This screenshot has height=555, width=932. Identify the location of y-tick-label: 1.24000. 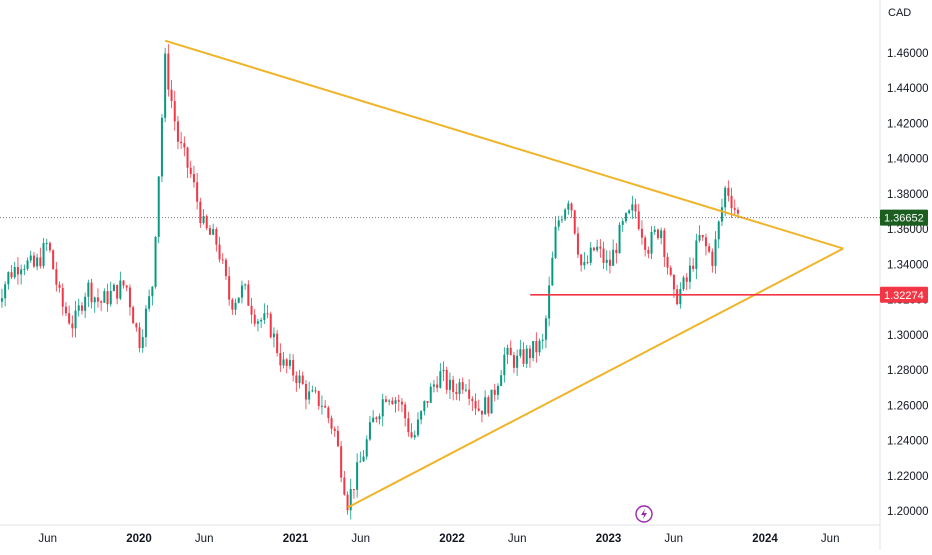
(908, 442).